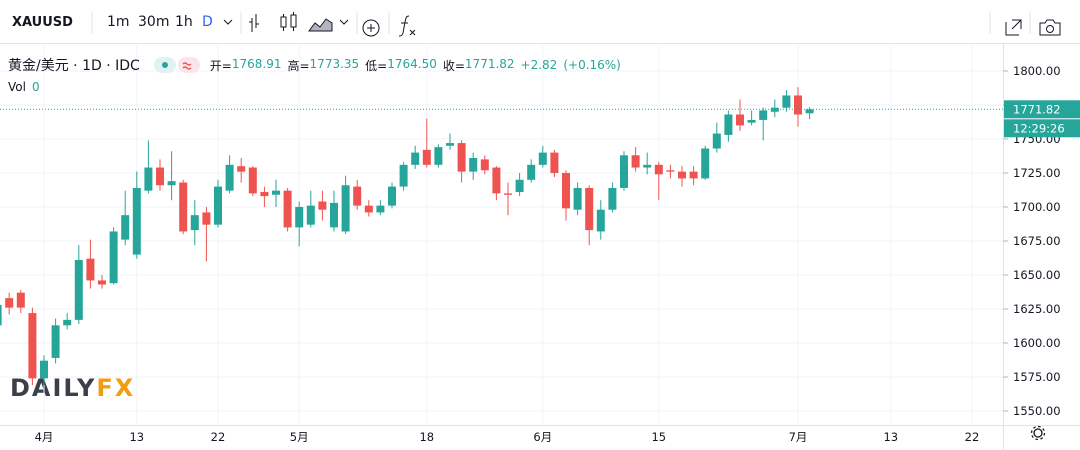  Describe the element at coordinates (1037, 241) in the screenshot. I see `y-tick-label: 1675.00` at that location.